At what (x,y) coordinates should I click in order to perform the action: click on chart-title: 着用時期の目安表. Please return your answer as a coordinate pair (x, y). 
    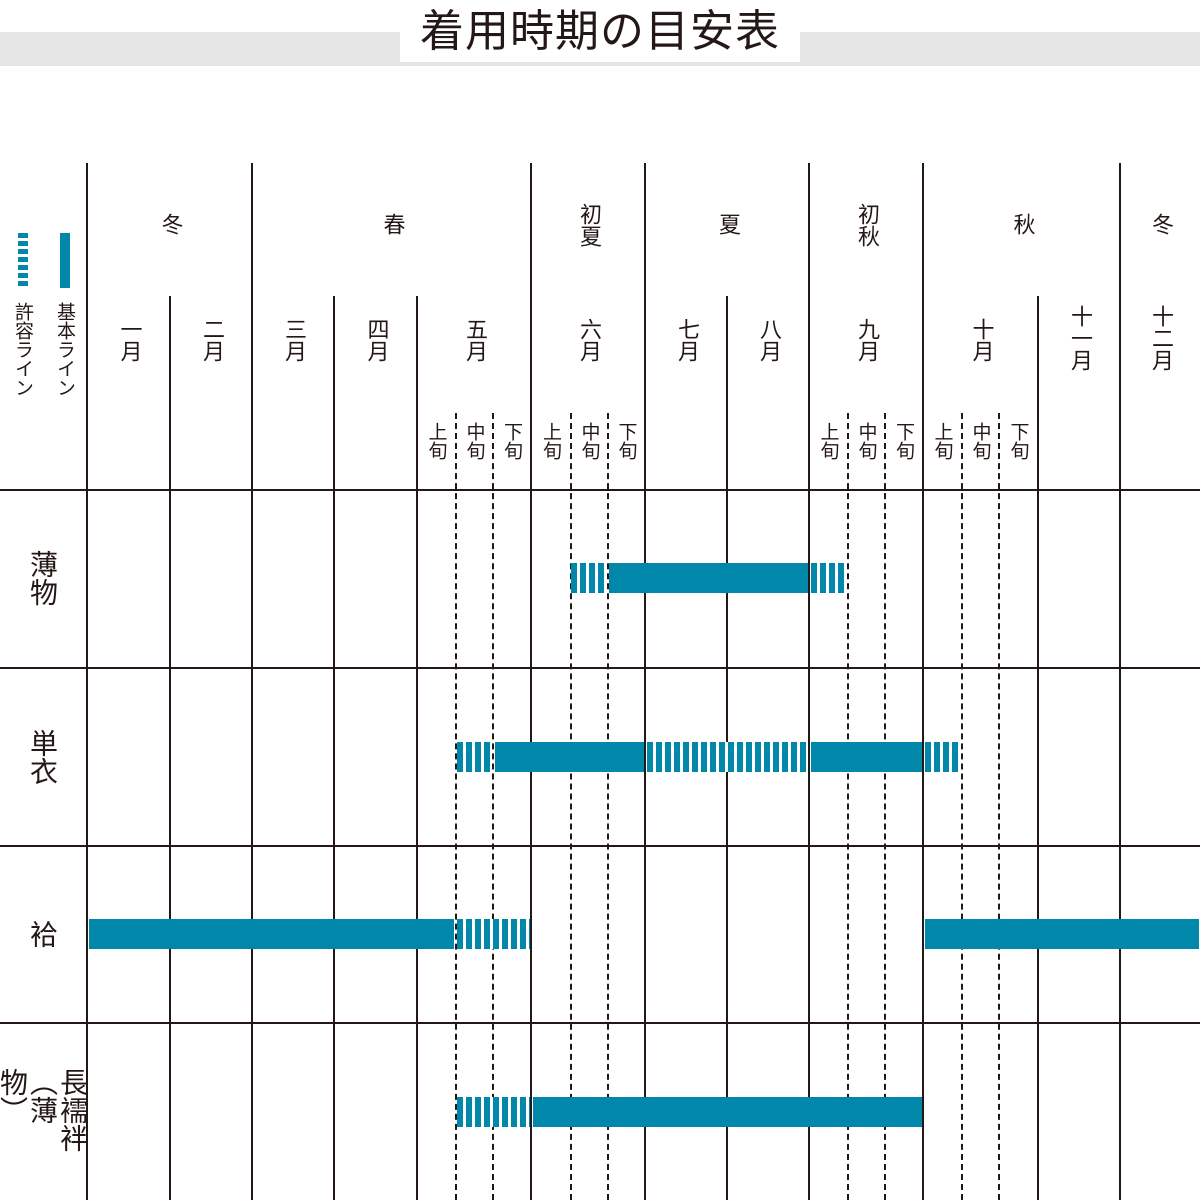
    Looking at the image, I should click on (600, 32).